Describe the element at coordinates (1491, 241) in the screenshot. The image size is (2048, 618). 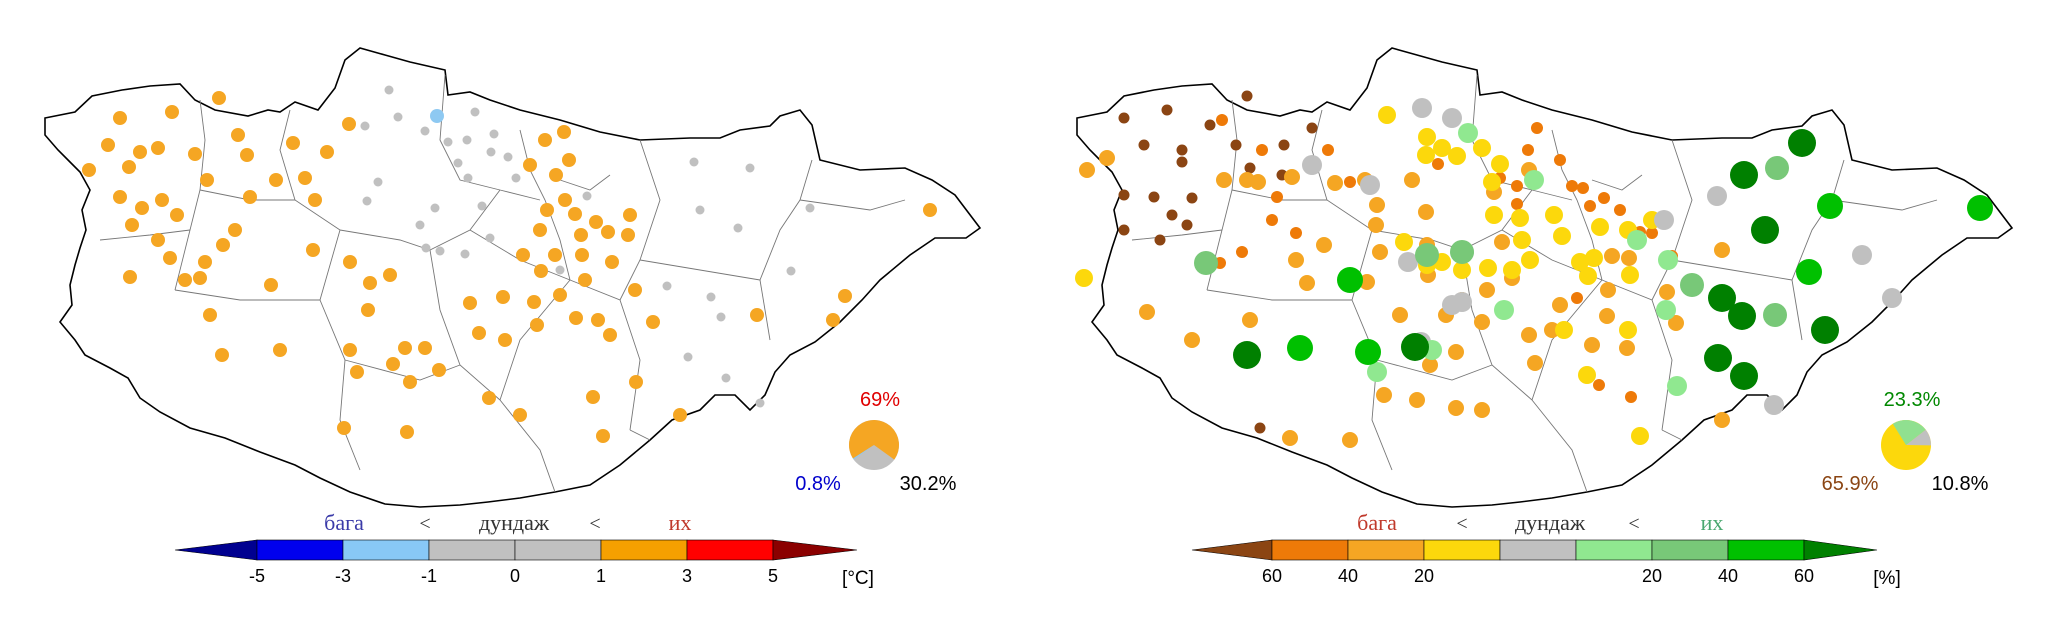
I see `right-station-dots-midgreen` at that location.